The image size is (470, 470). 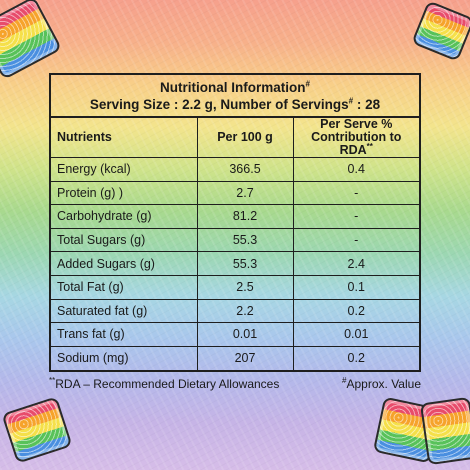 What do you see at coordinates (355, 287) in the screenshot?
I see `rda-value: 0.1` at bounding box center [355, 287].